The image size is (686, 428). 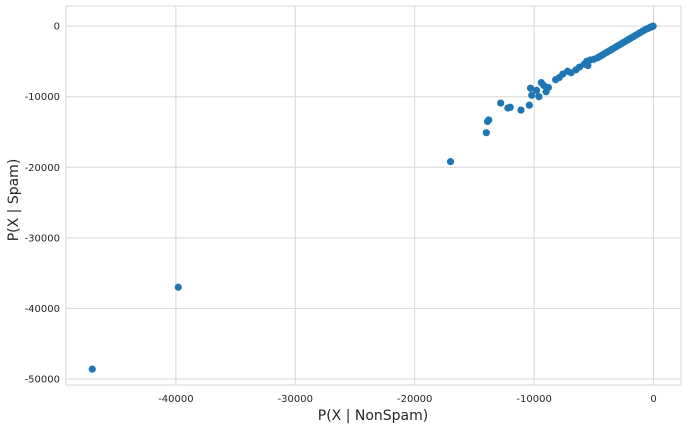 I want to click on x-tick-labels: -40000 -30000 -20000 -10000 0, so click(x=407, y=399).